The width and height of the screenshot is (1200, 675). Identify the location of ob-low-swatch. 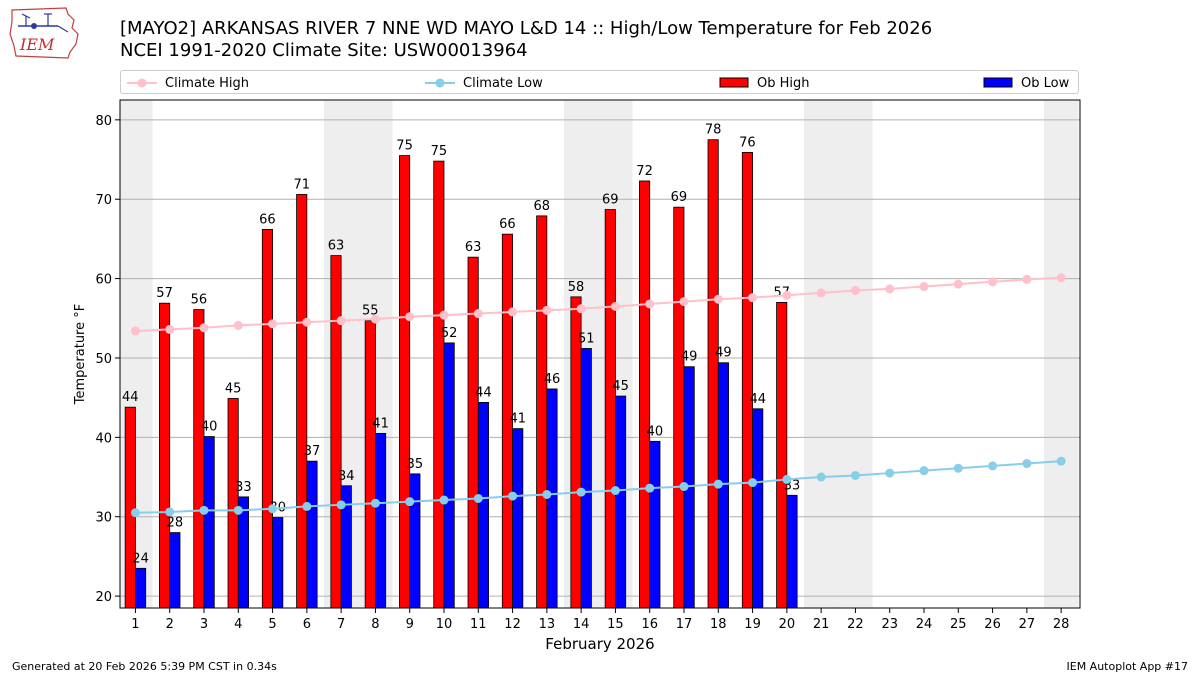
(998, 82).